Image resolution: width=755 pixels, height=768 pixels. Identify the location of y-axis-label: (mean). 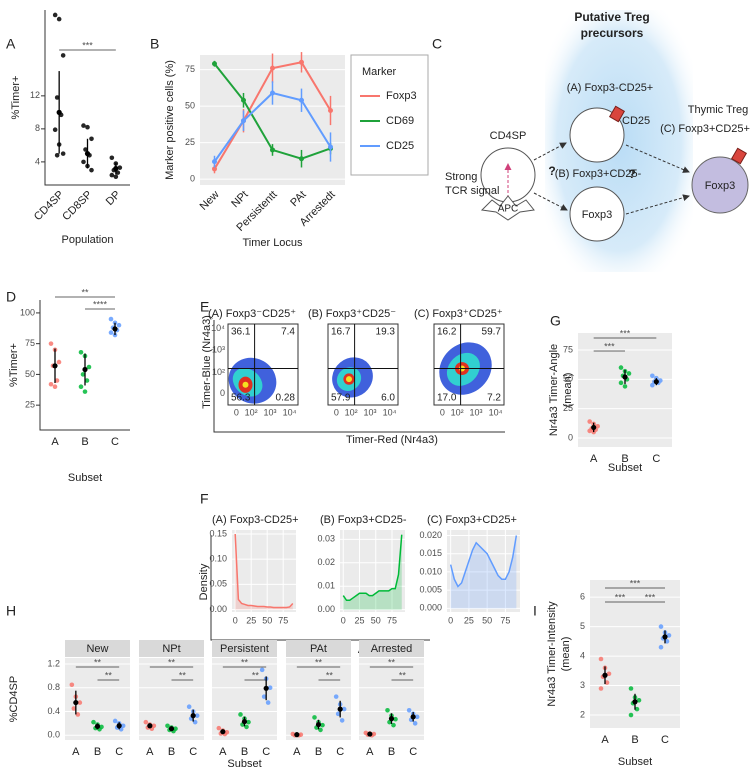
(568, 390).